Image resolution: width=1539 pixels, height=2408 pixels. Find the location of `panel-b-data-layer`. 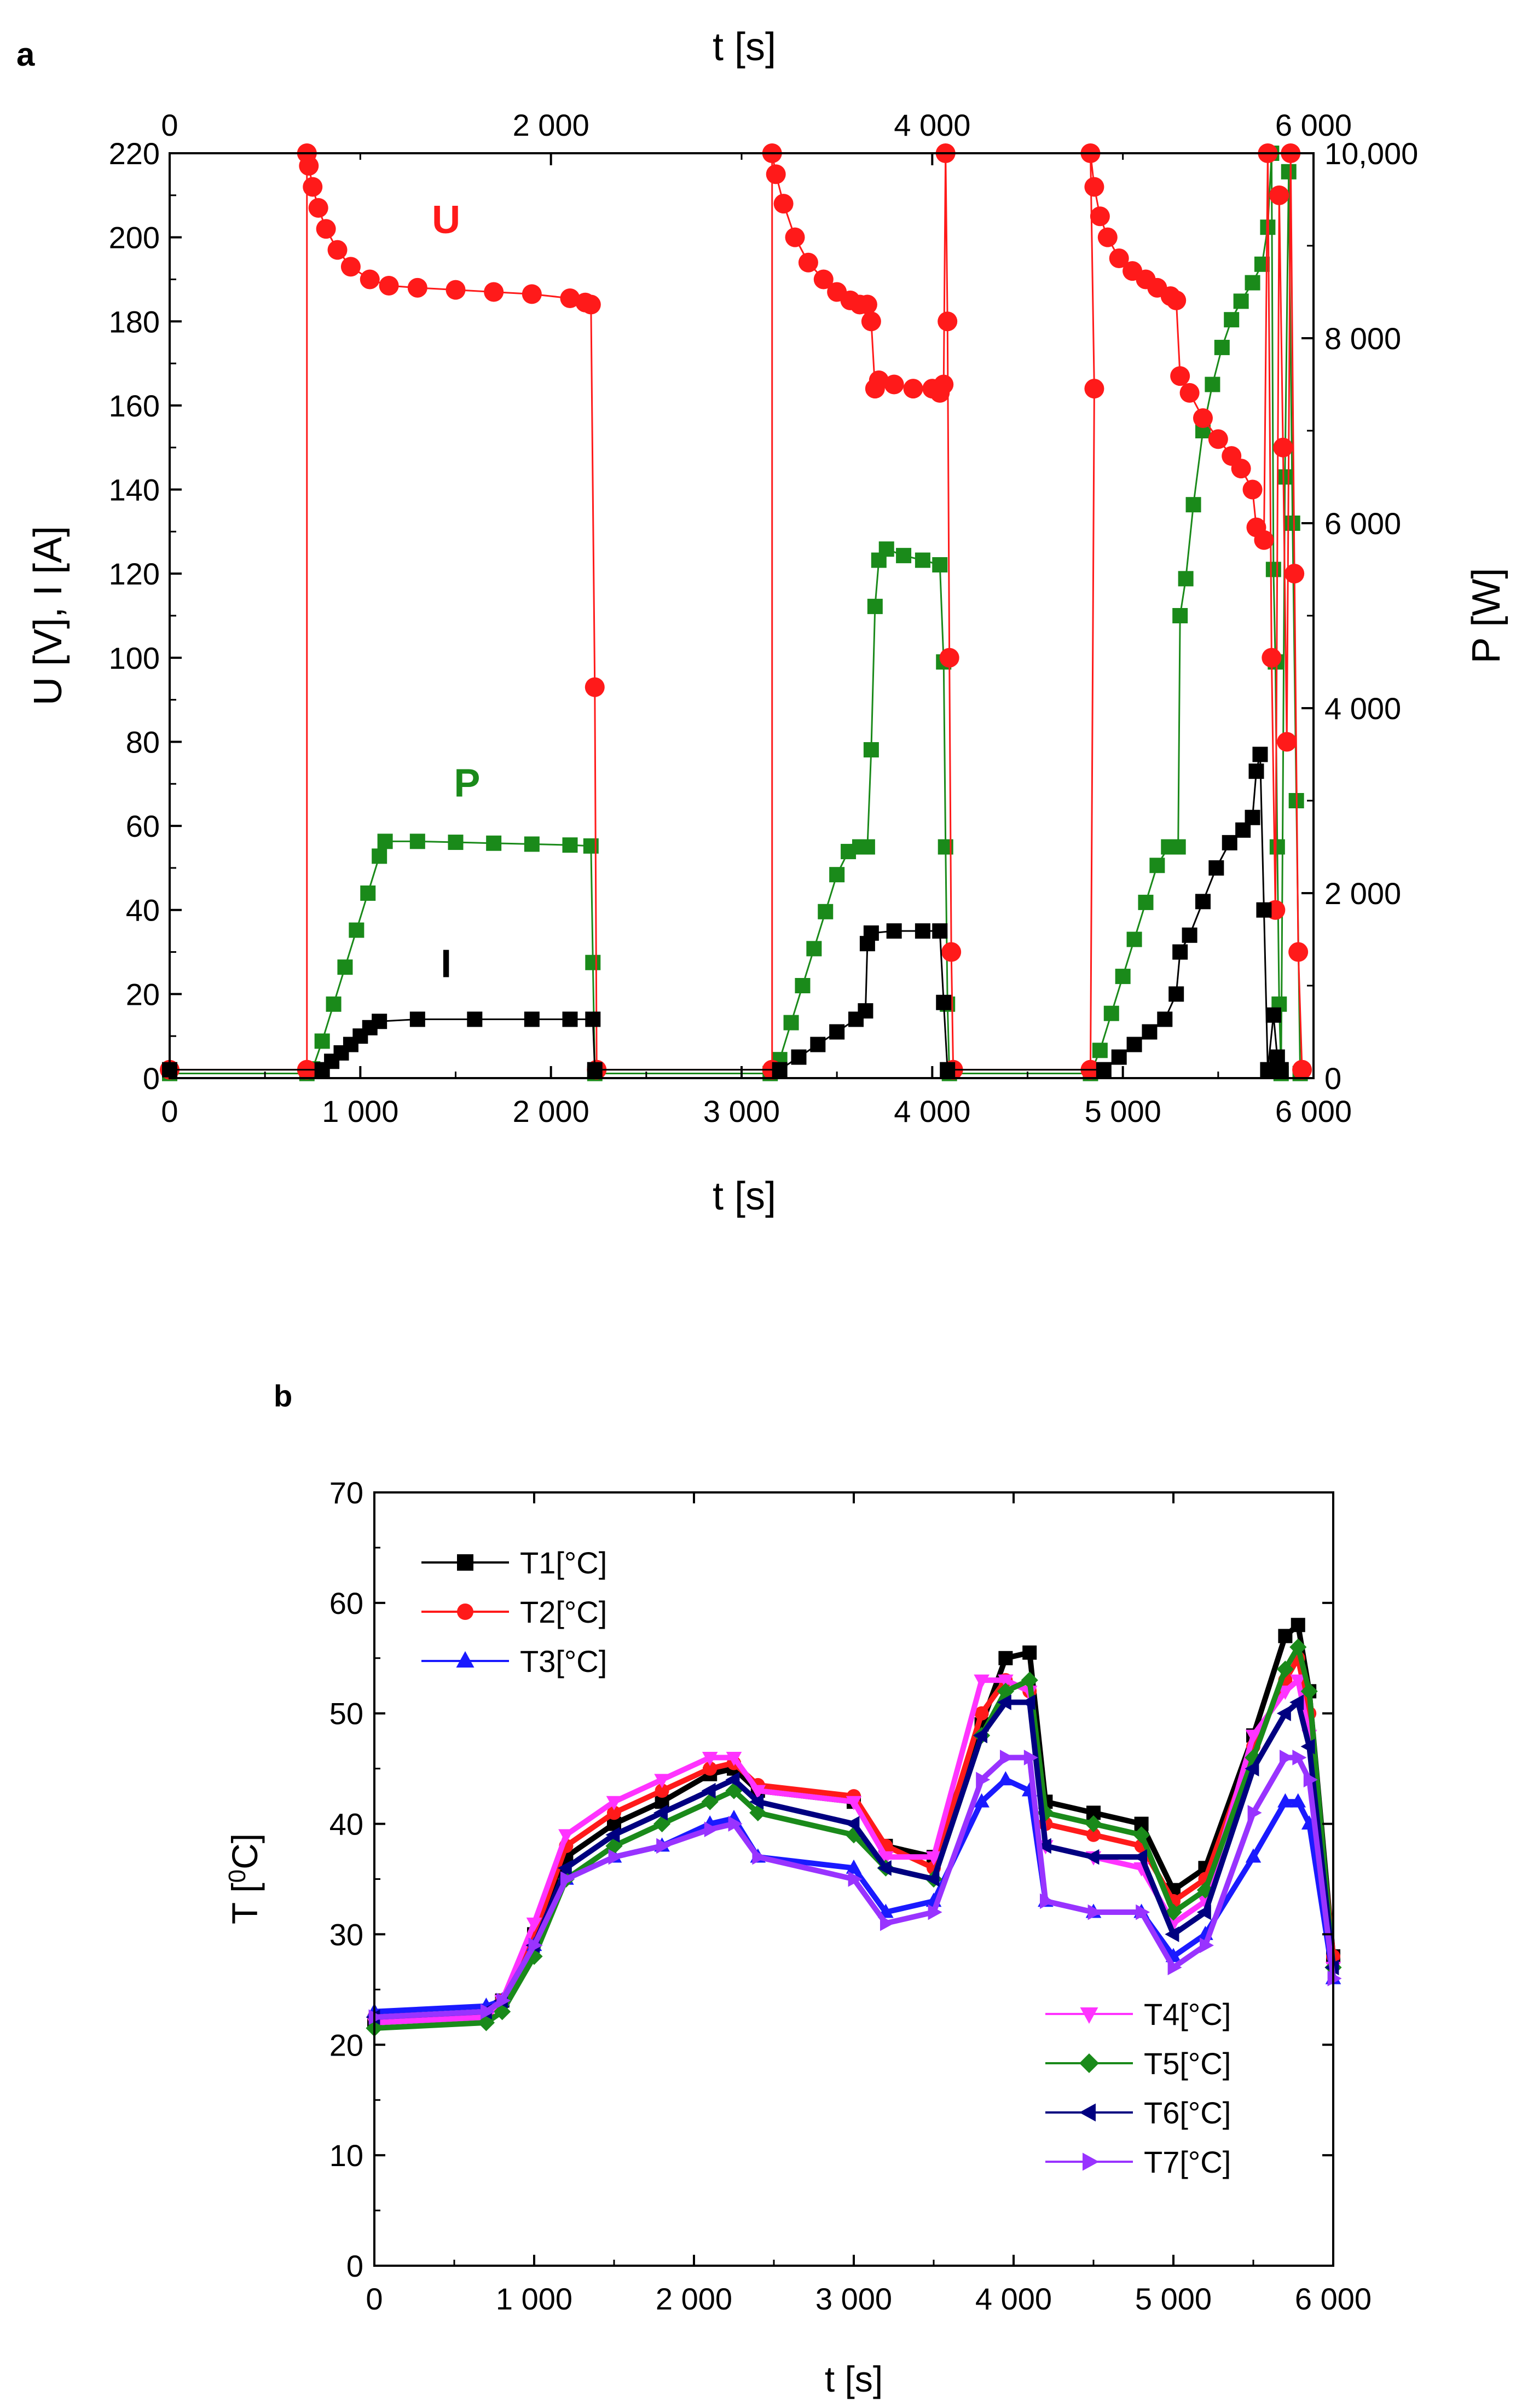

panel-b-data-layer is located at coordinates (854, 1827).